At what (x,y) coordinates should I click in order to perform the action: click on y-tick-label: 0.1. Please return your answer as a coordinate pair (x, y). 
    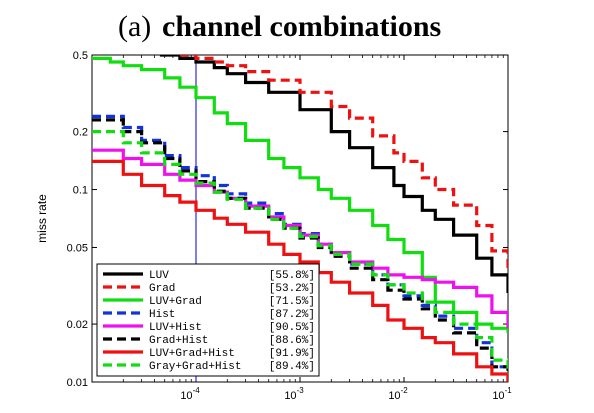
    Looking at the image, I should click on (80, 191).